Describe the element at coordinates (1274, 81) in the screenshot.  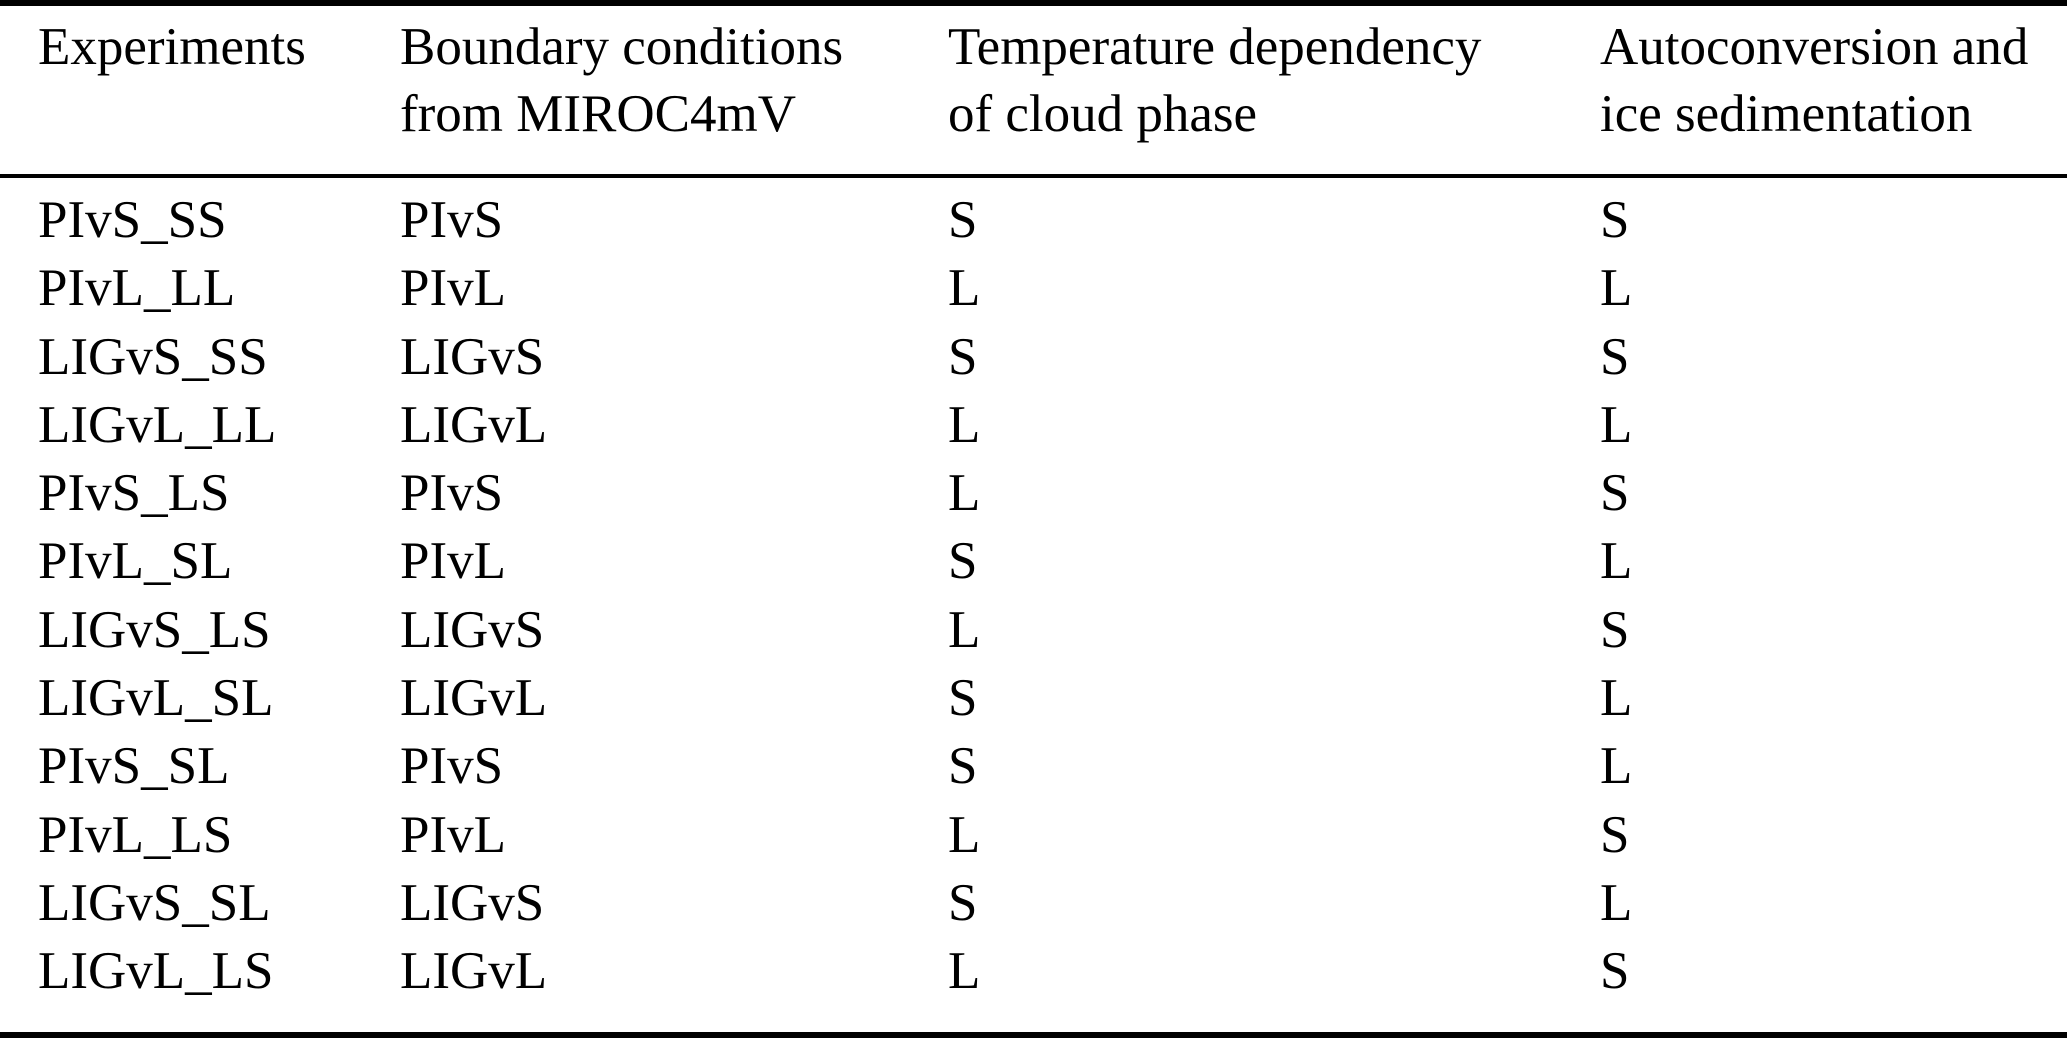
I see `column-header-temperature-dependency: Temperature dependency of cloud phase` at that location.